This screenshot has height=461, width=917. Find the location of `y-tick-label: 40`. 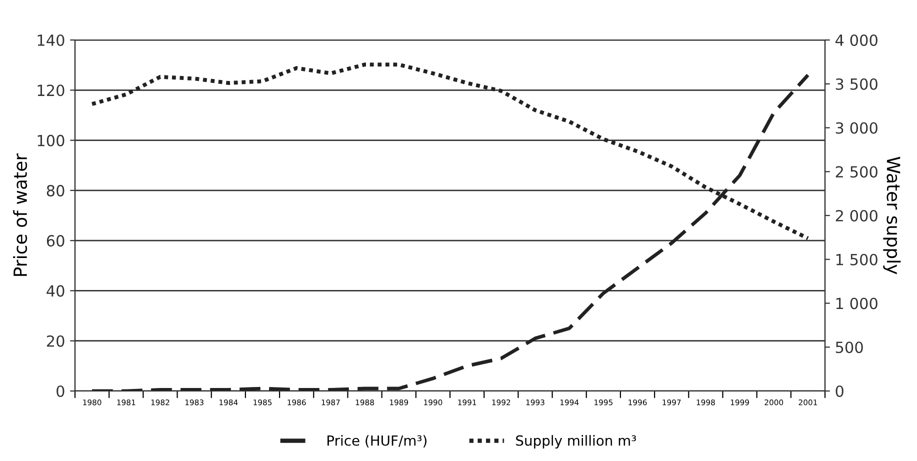

y-tick-label: 40 is located at coordinates (55, 291).